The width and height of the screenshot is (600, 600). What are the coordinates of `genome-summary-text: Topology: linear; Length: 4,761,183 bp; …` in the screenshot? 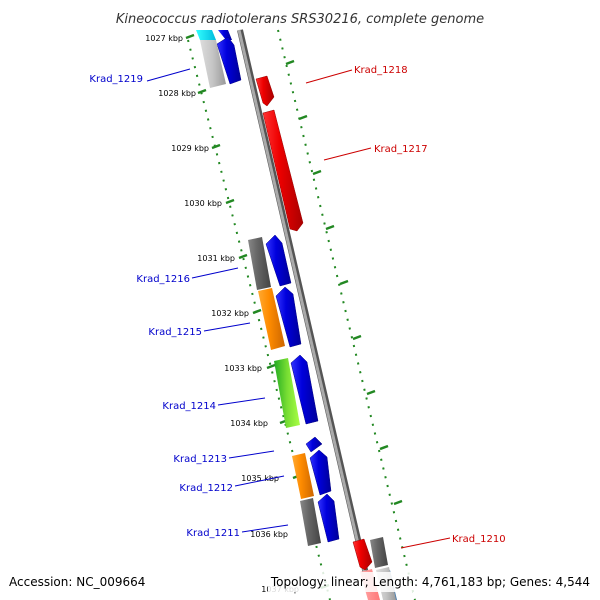 It's located at (430, 582).